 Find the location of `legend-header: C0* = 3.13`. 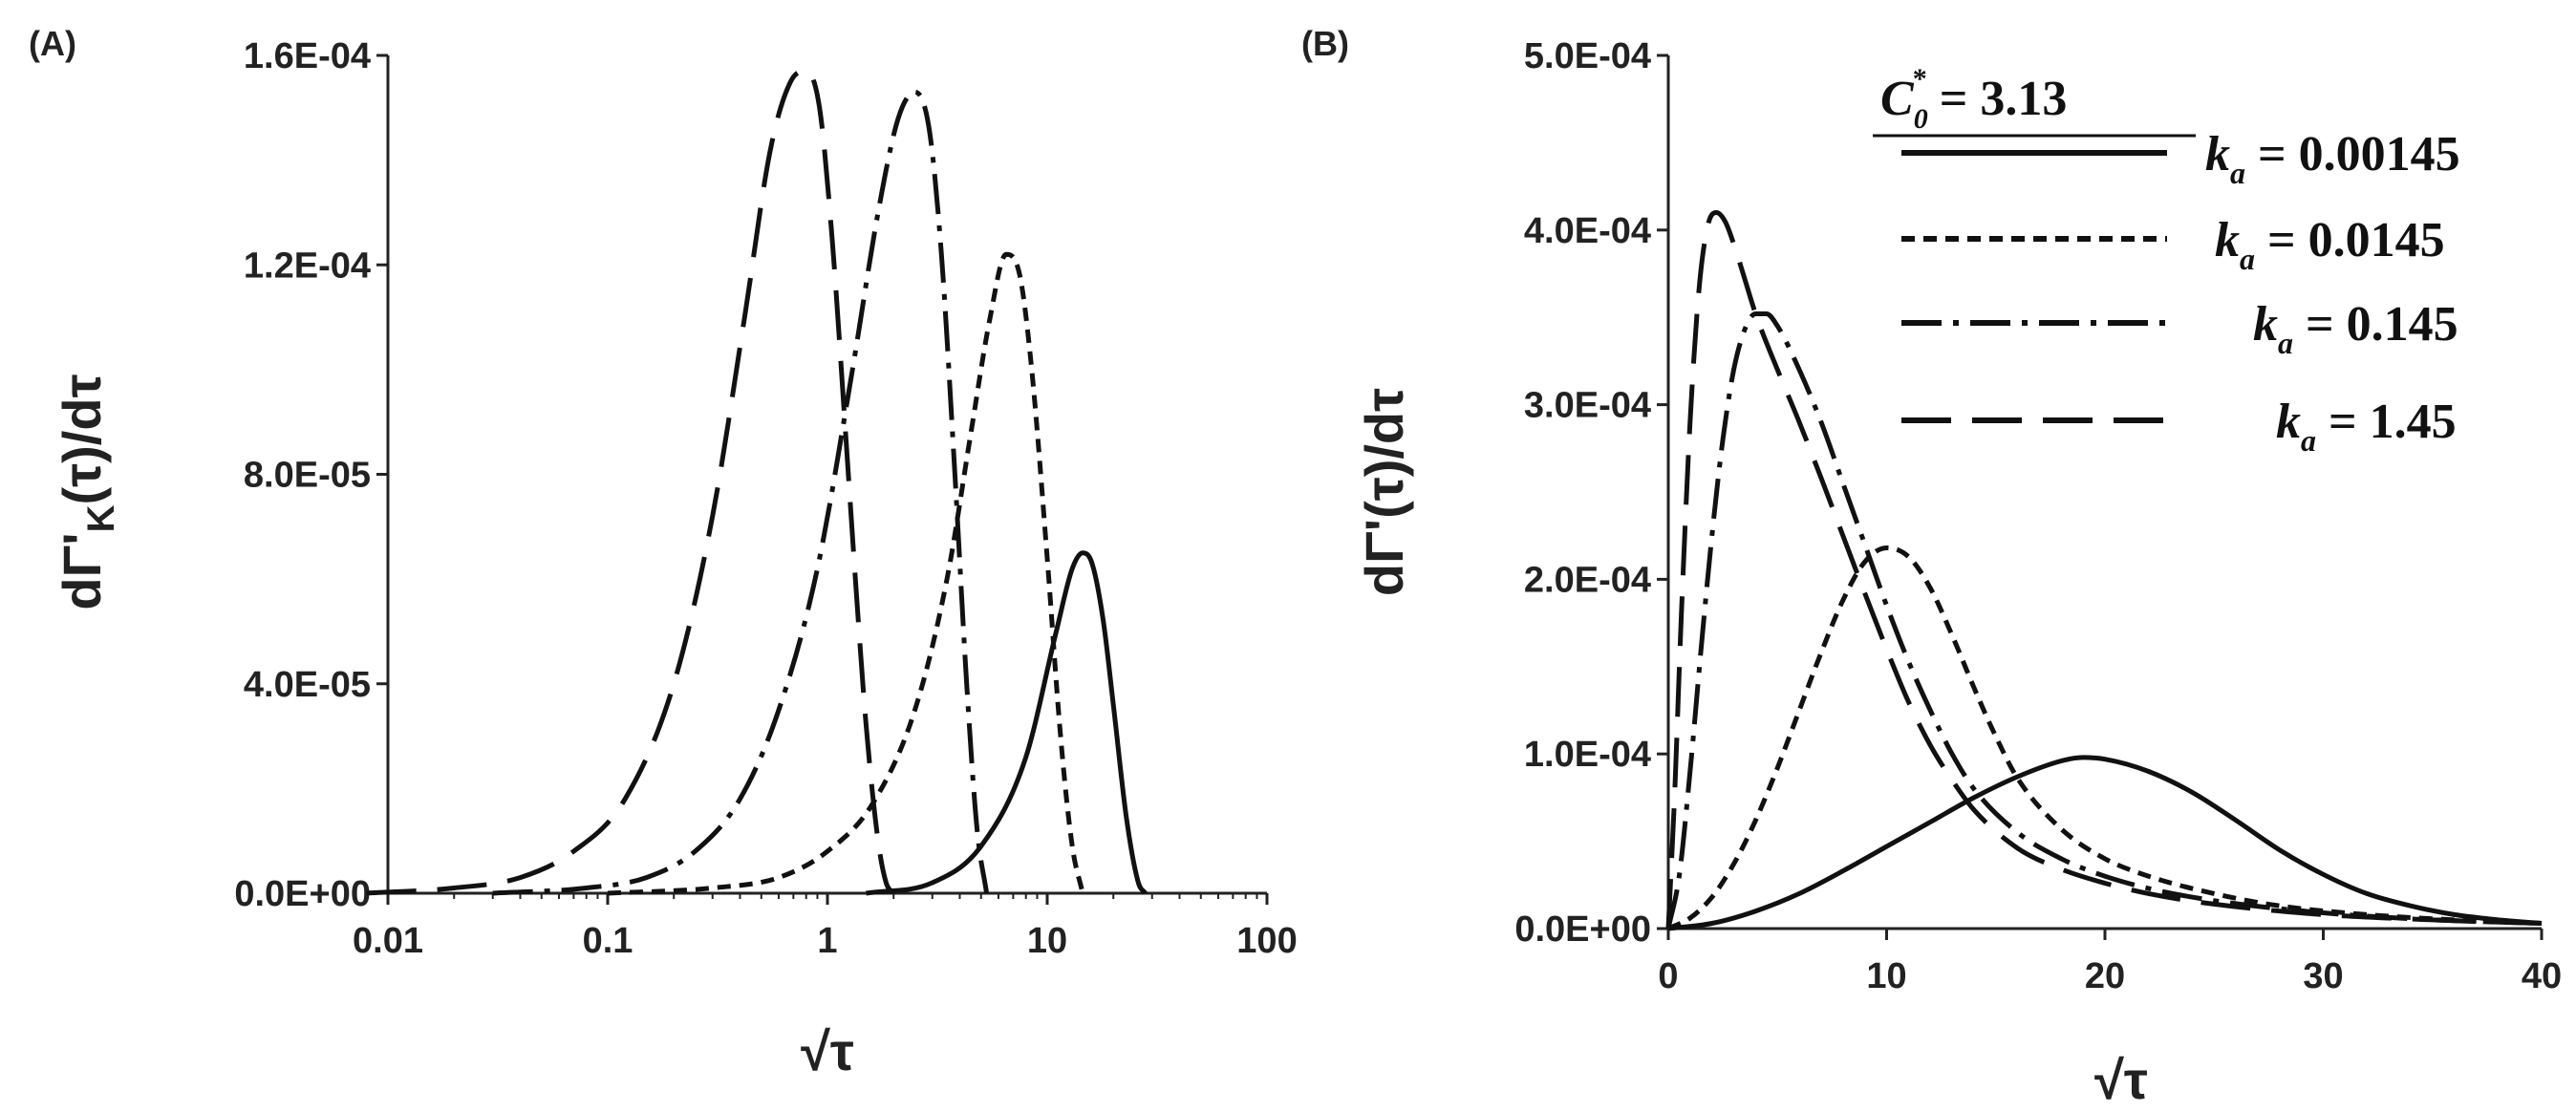

legend-header: C0* = 3.13 is located at coordinates (1973, 99).